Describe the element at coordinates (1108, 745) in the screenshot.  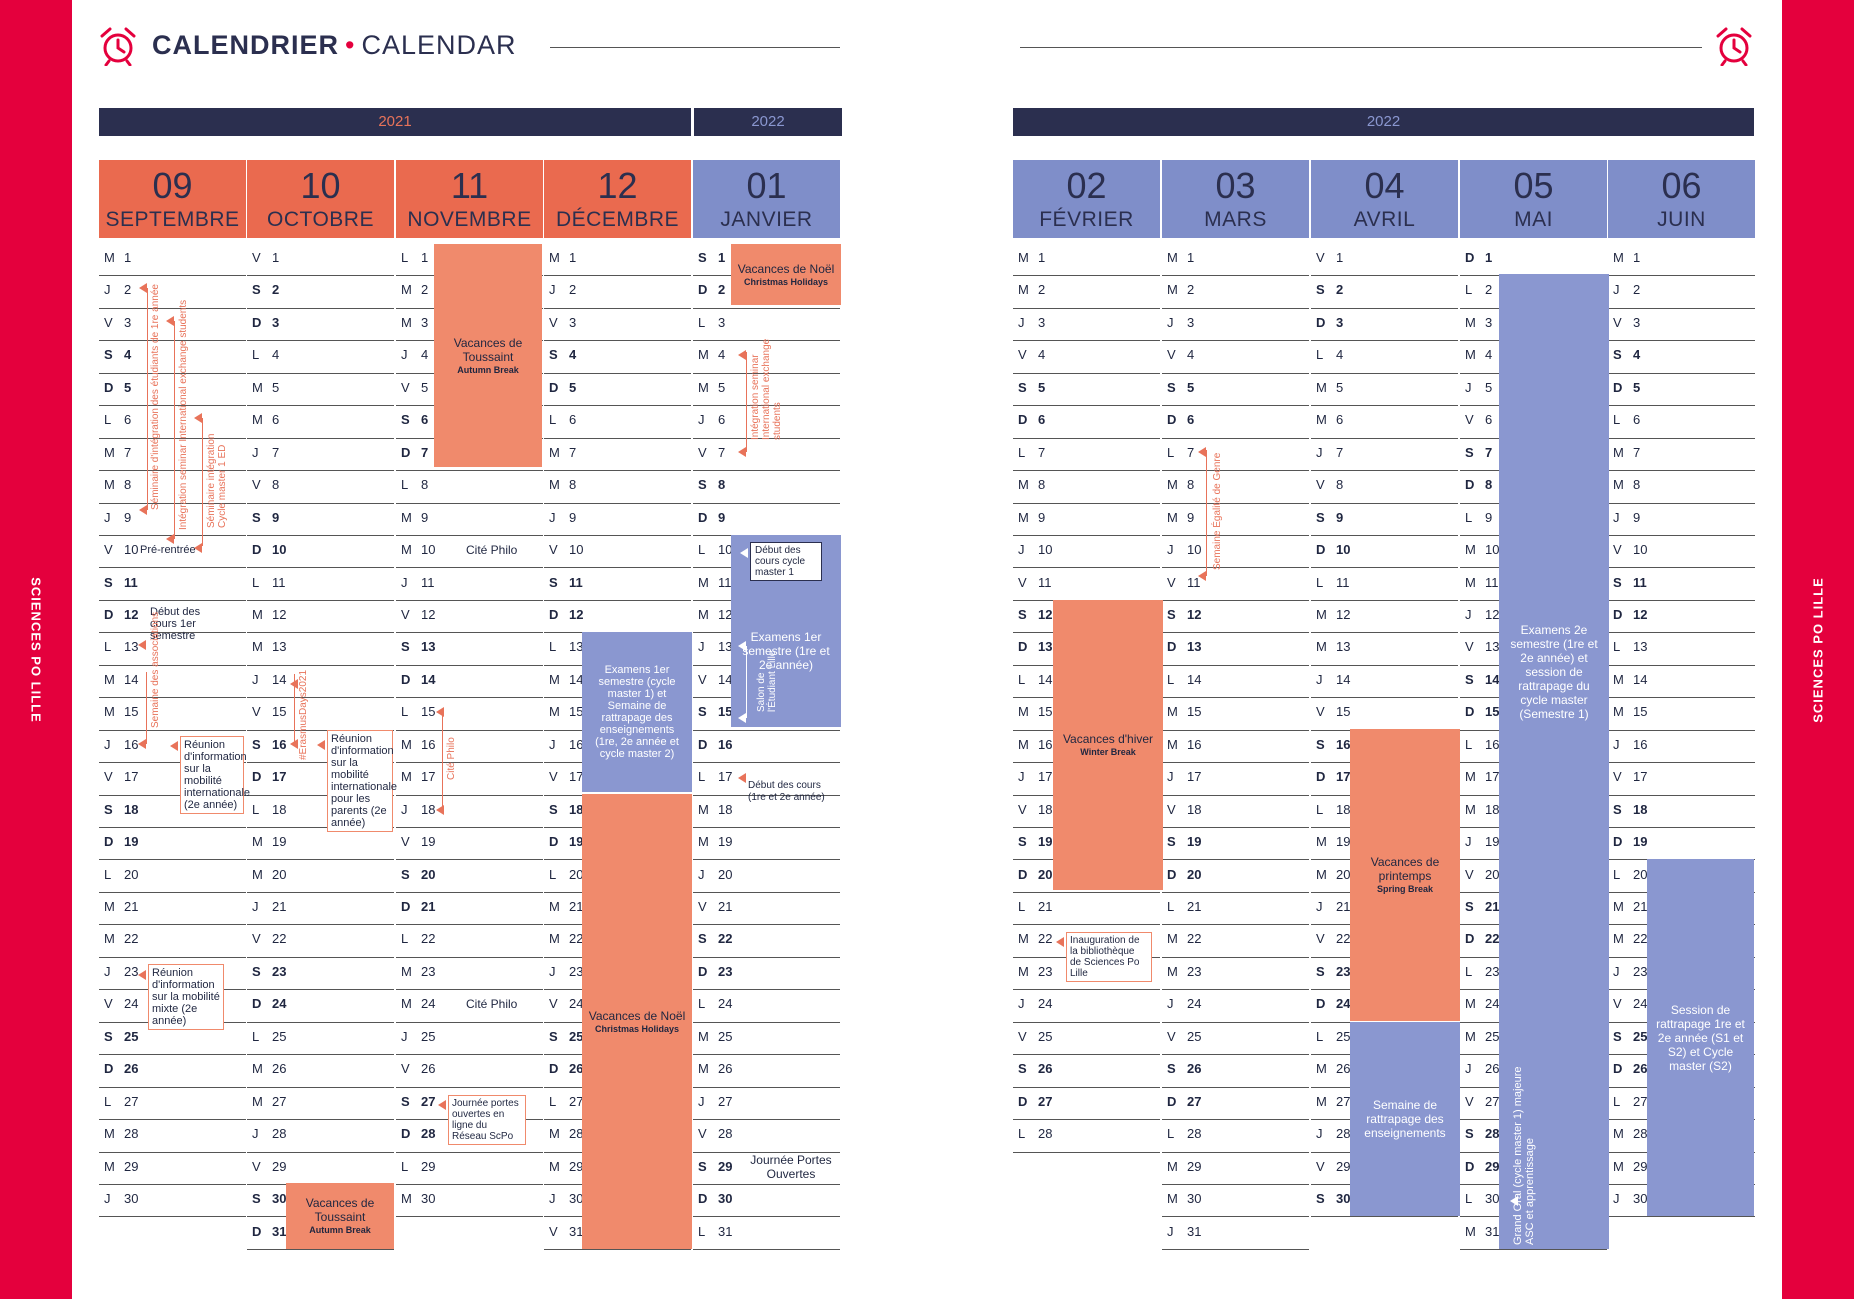
I see `block-hiver: Vacances d'hiver Winter Break` at that location.